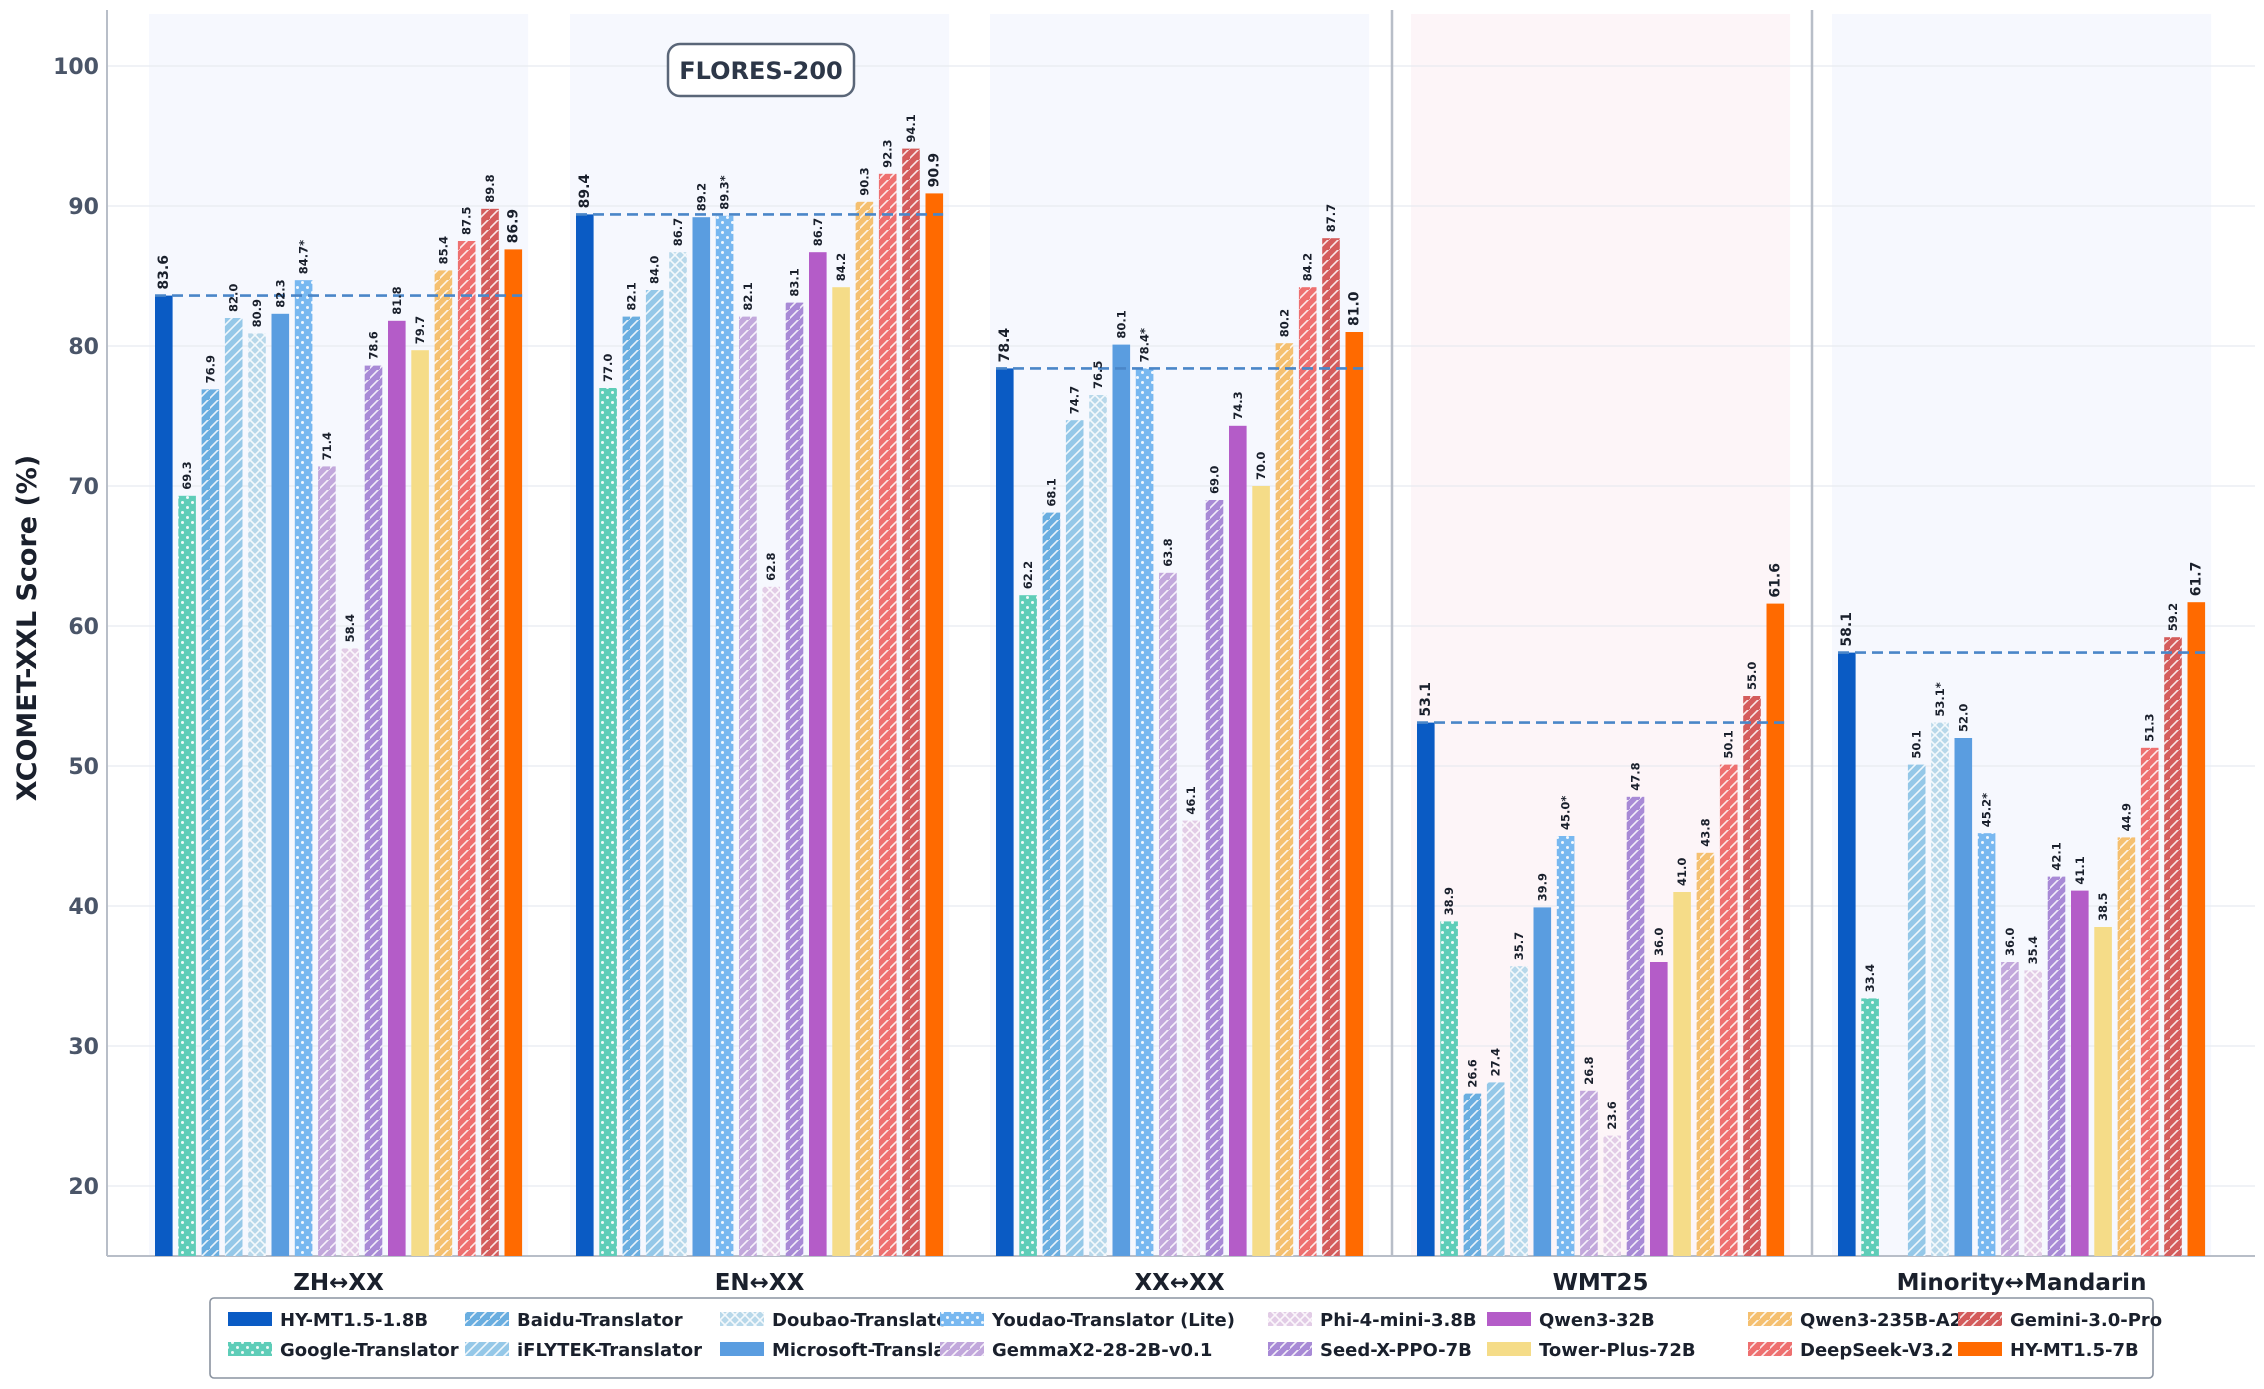  What do you see at coordinates (257, 313) in the screenshot?
I see `value-label-doubao-translator-zh-xx: 80.9` at bounding box center [257, 313].